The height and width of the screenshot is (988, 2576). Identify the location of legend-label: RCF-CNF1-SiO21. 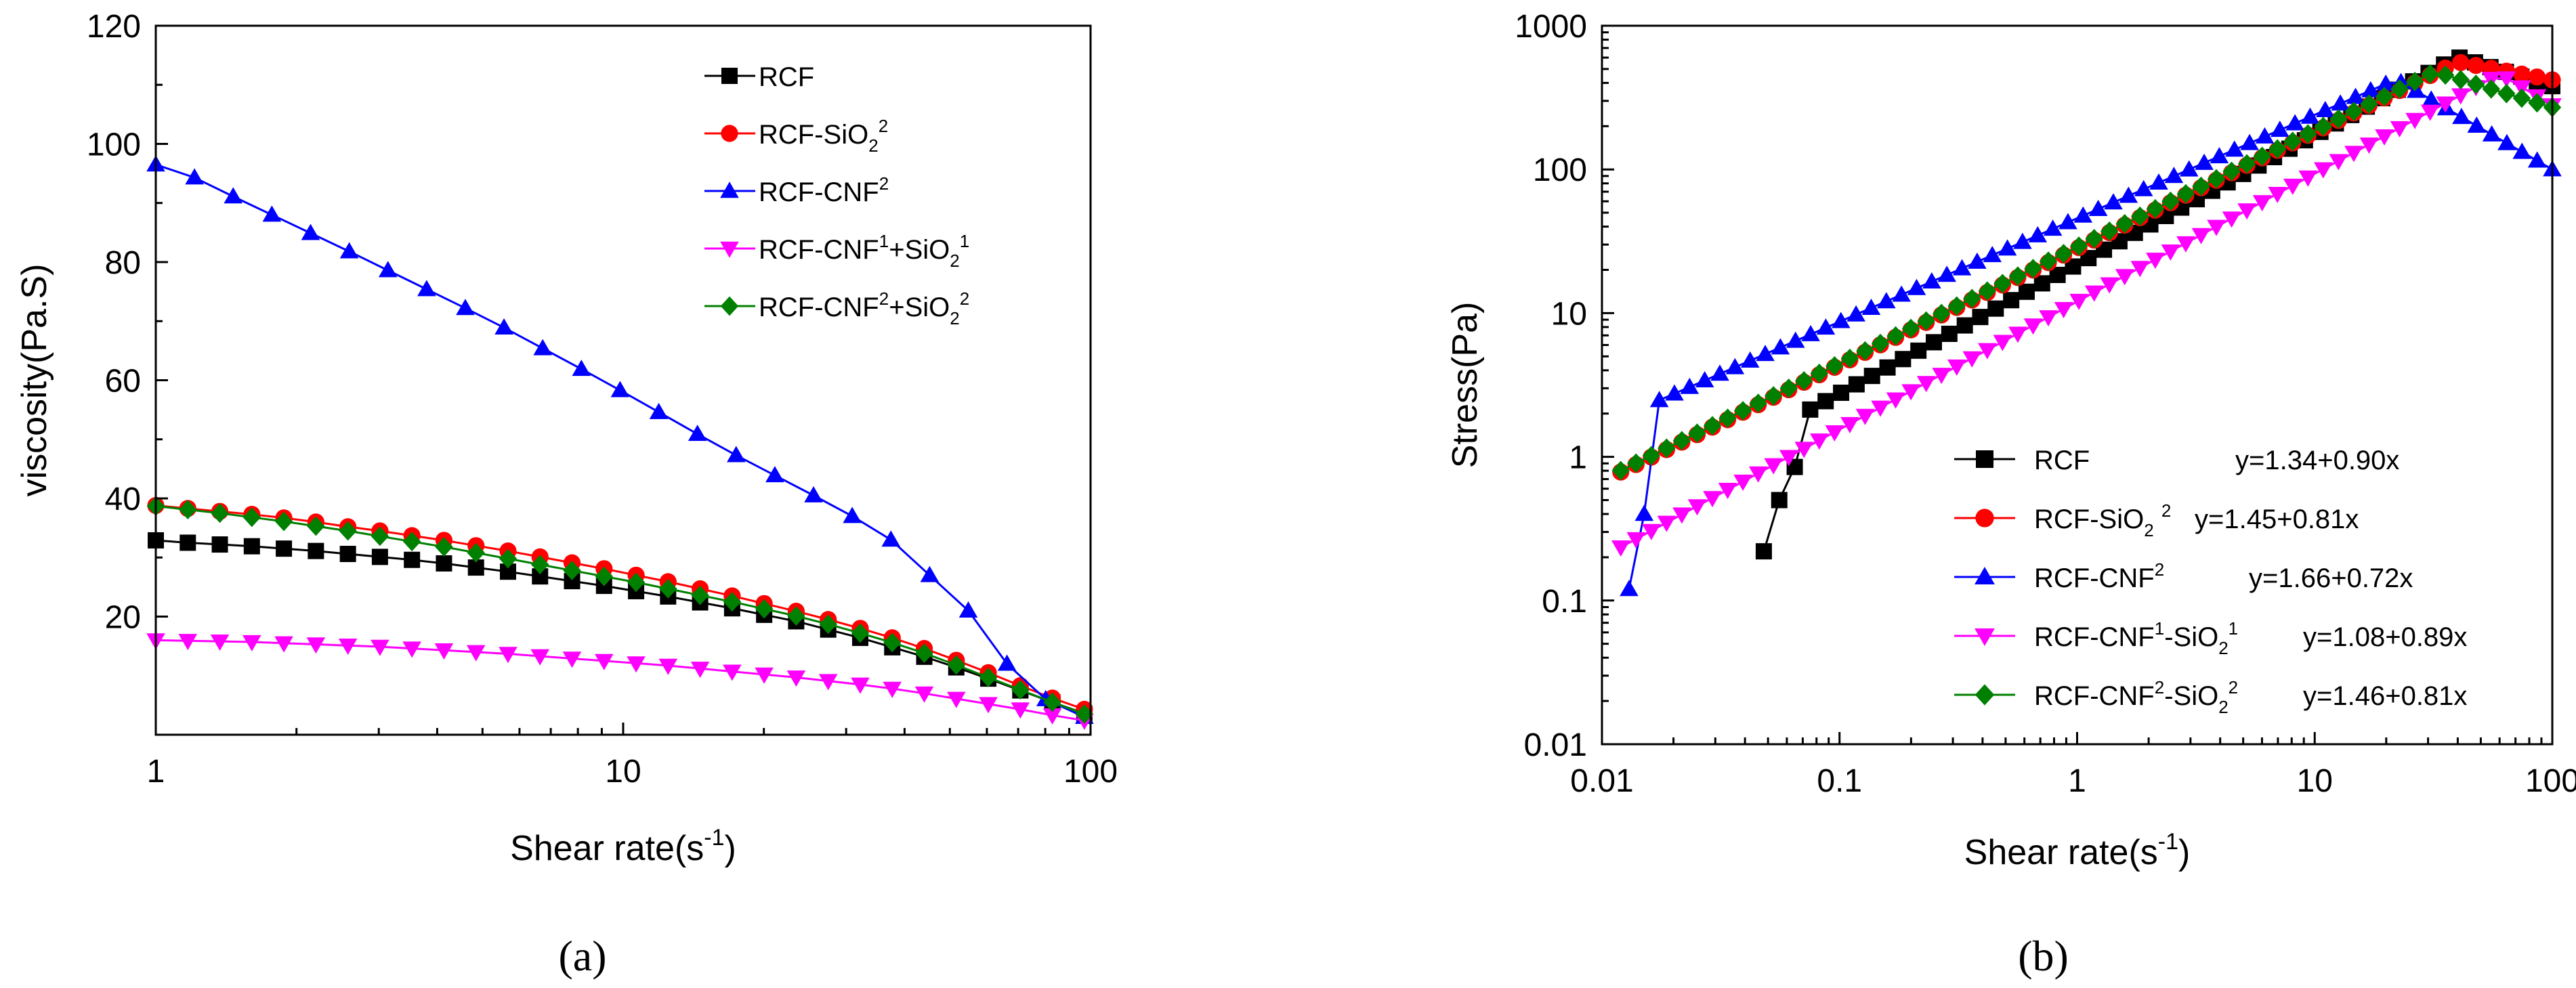
(2136, 638).